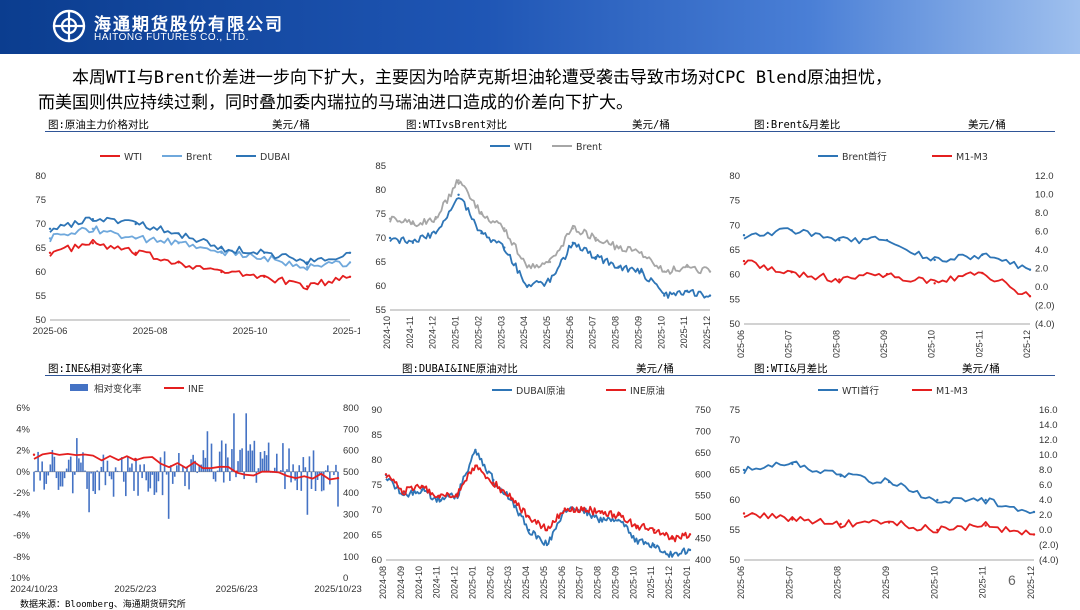 This screenshot has height=610, width=1080. I want to click on series-line-DUBAI原油, so click(538, 503).